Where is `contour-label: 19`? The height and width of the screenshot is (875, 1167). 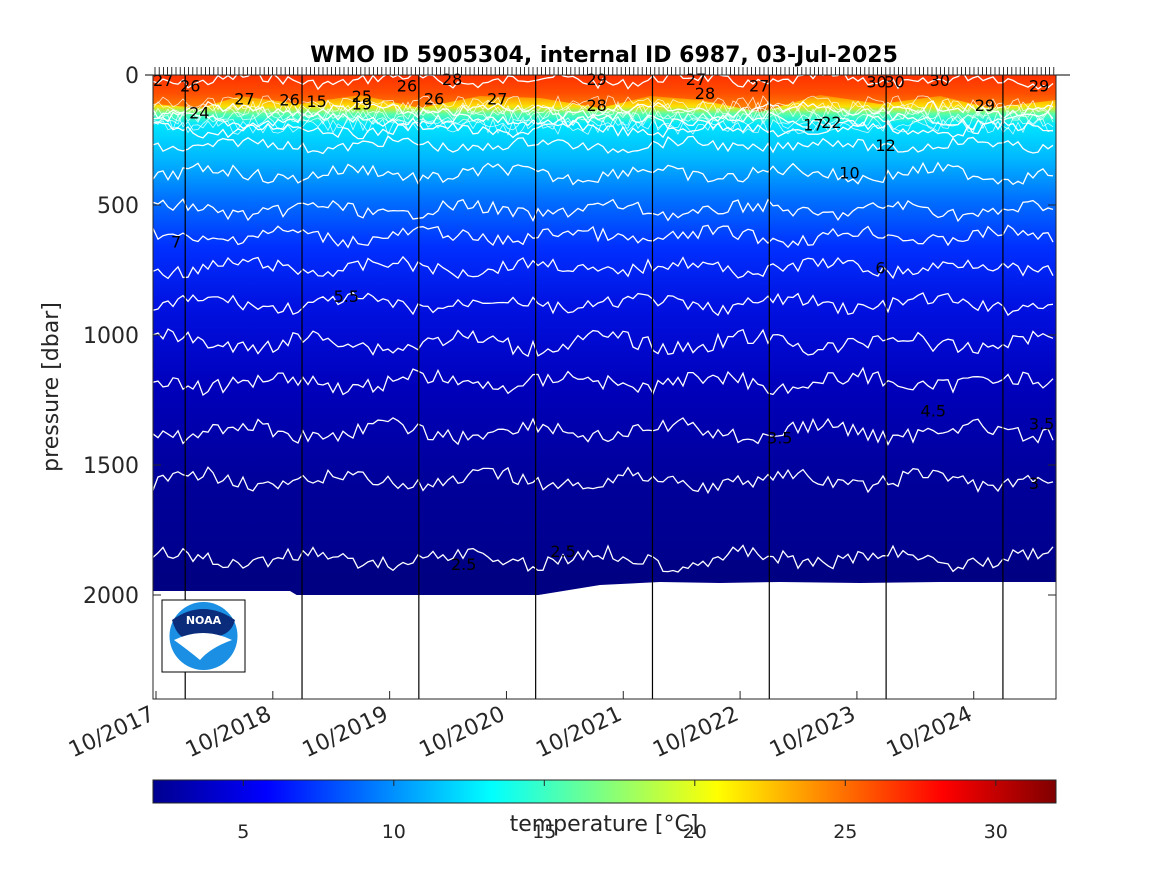
contour-label: 19 is located at coordinates (362, 104).